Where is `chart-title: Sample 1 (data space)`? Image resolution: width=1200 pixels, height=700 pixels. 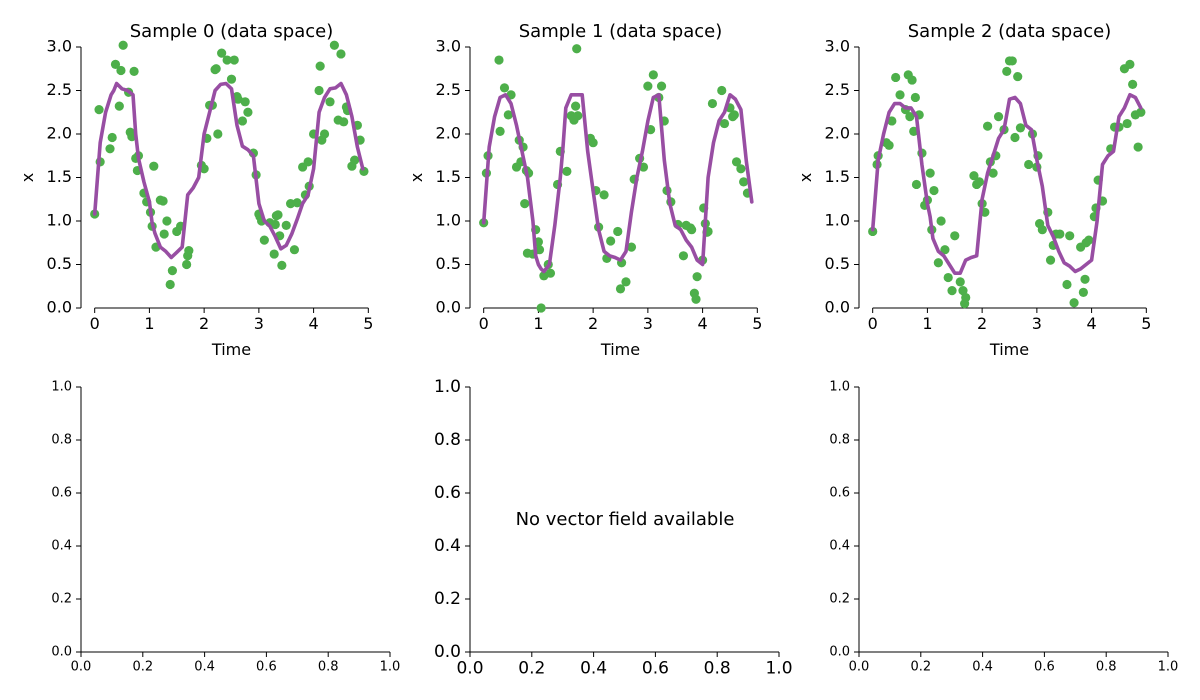
chart-title: Sample 1 (data space) is located at coordinates (621, 31).